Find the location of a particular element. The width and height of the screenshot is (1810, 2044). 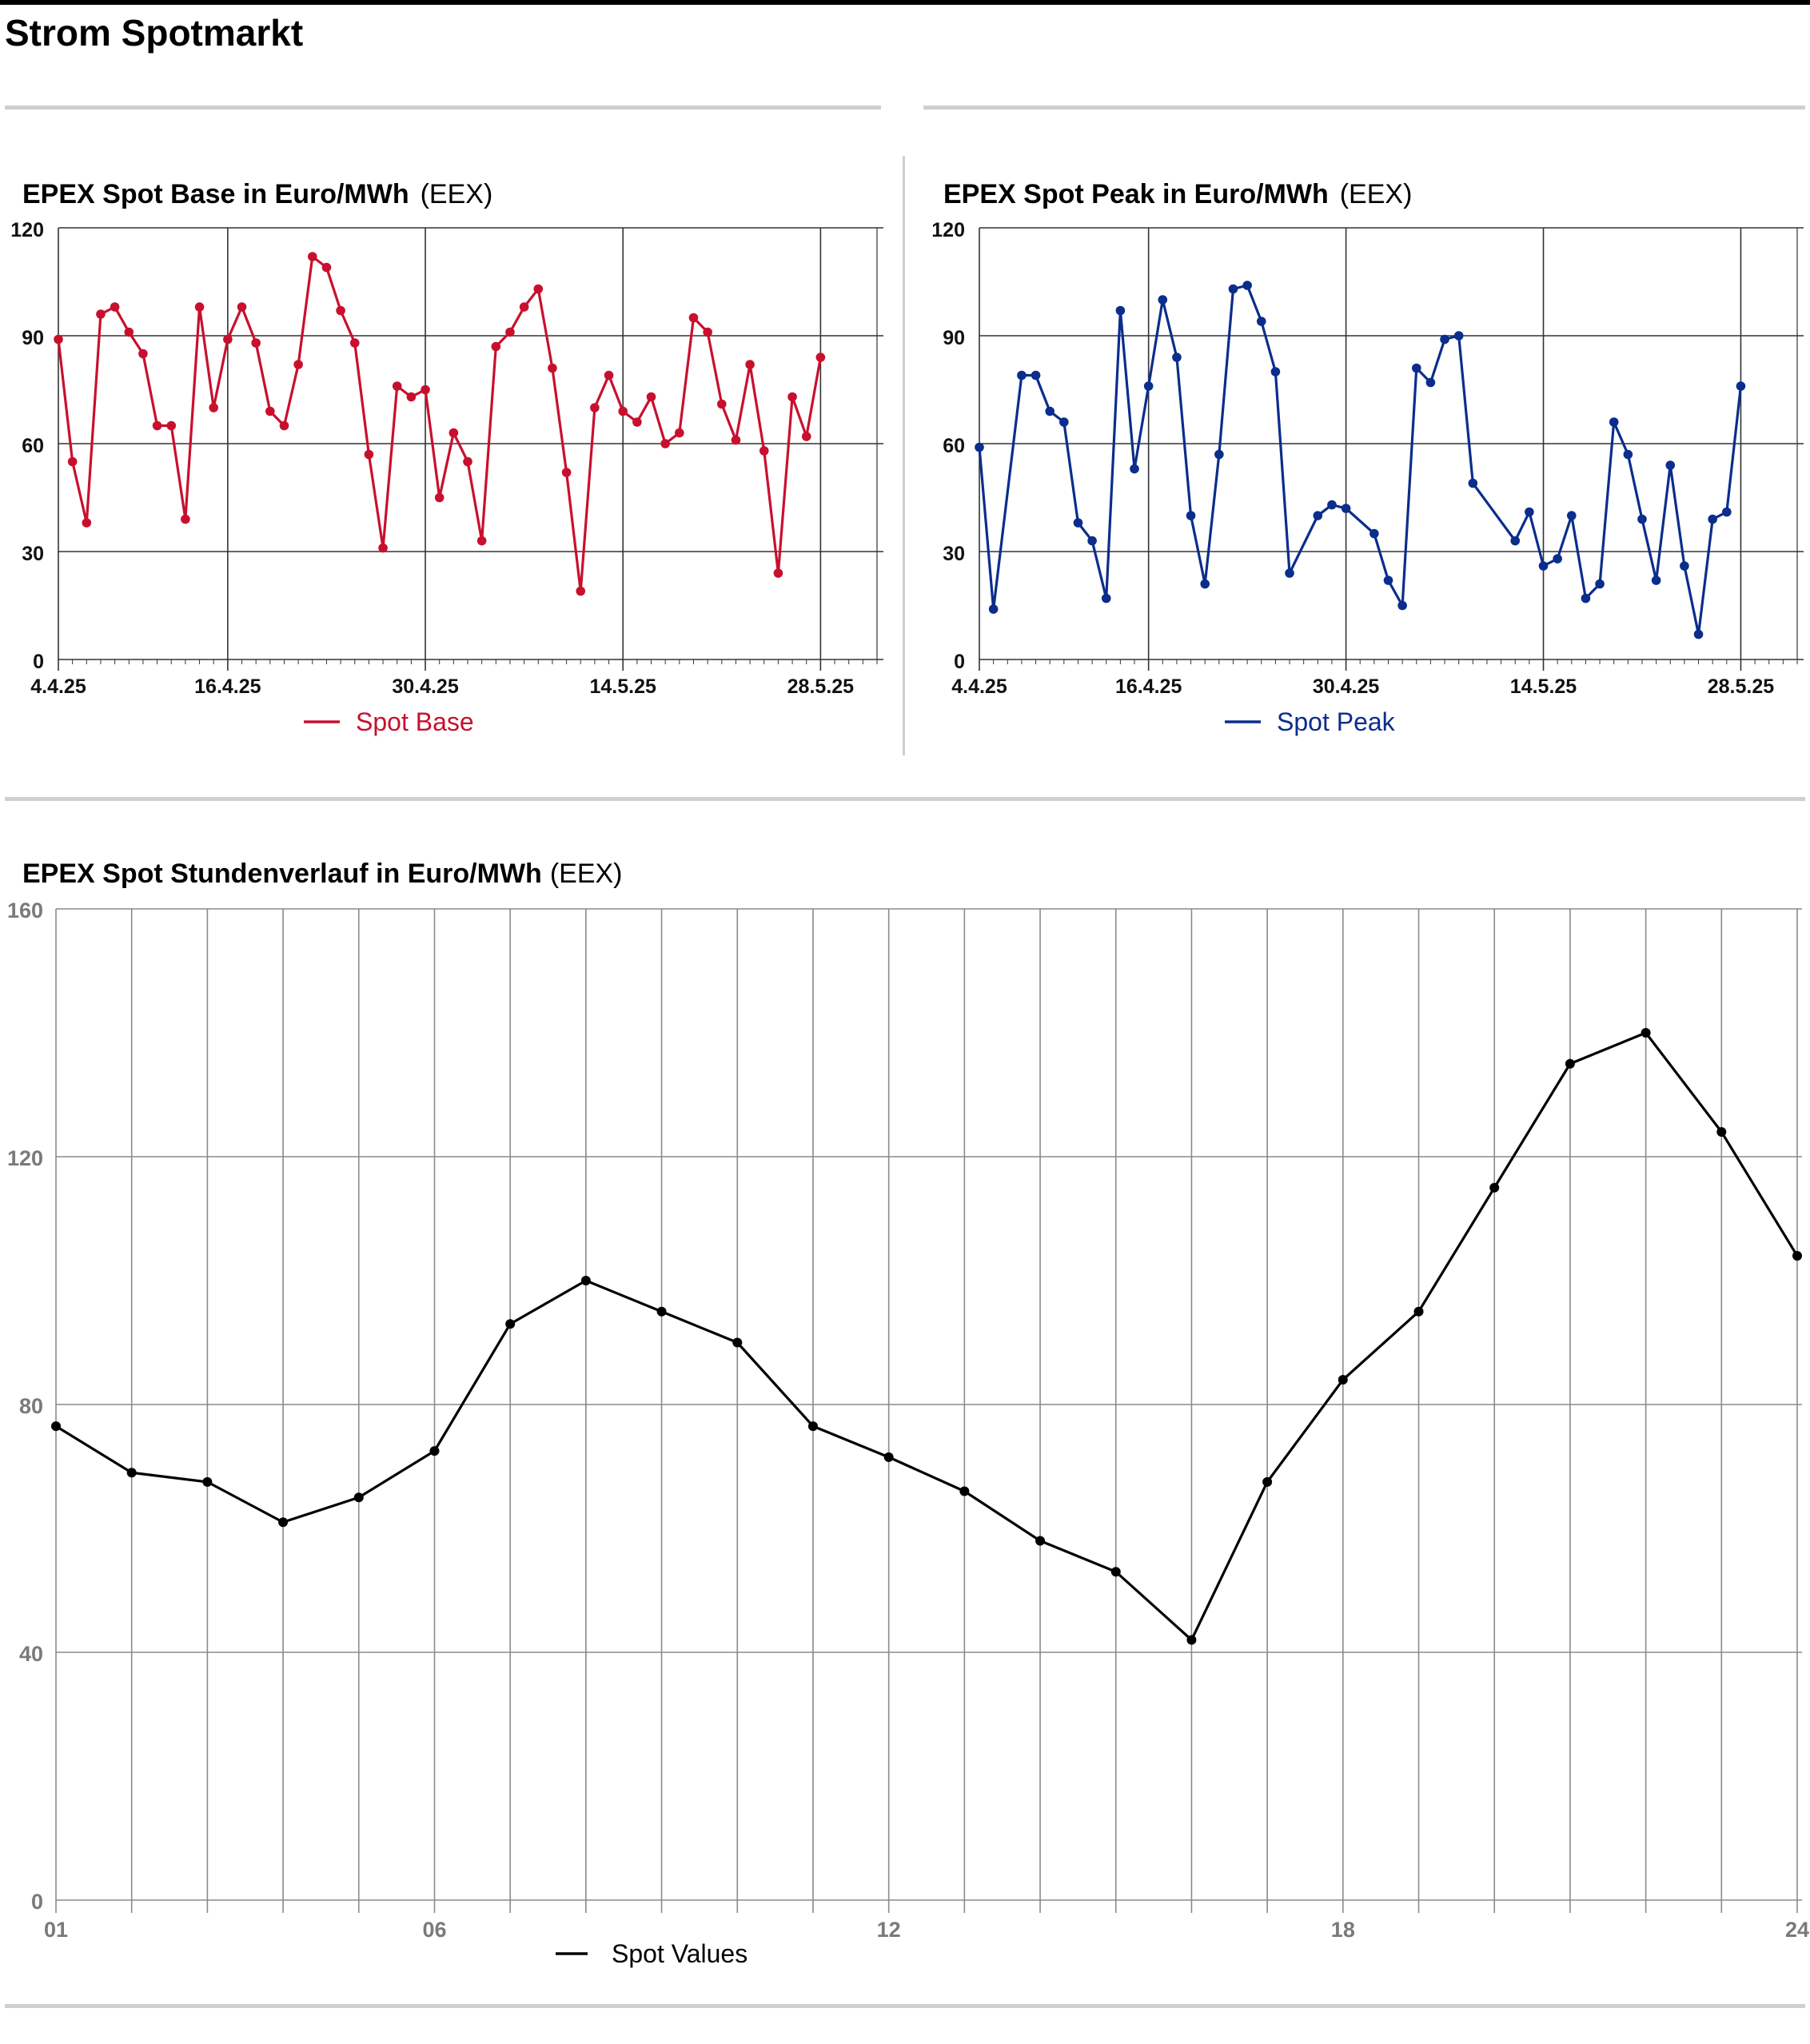

peak-xtick-label: 28.5.25 is located at coordinates (1741, 686).